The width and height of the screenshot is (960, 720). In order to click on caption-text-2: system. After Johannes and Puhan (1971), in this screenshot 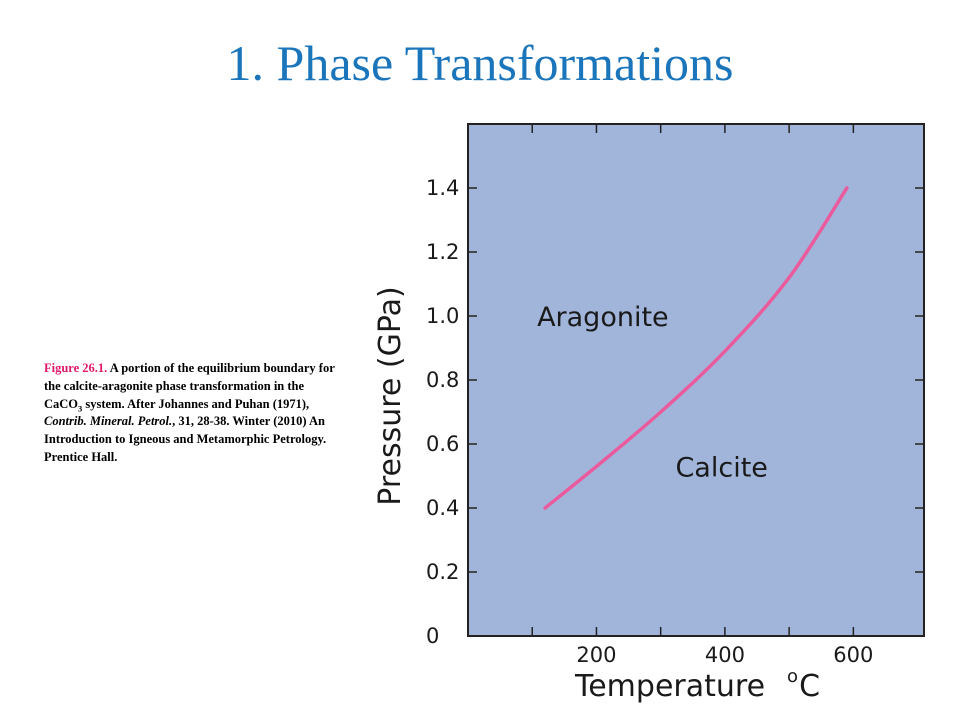, I will do `click(196, 403)`.